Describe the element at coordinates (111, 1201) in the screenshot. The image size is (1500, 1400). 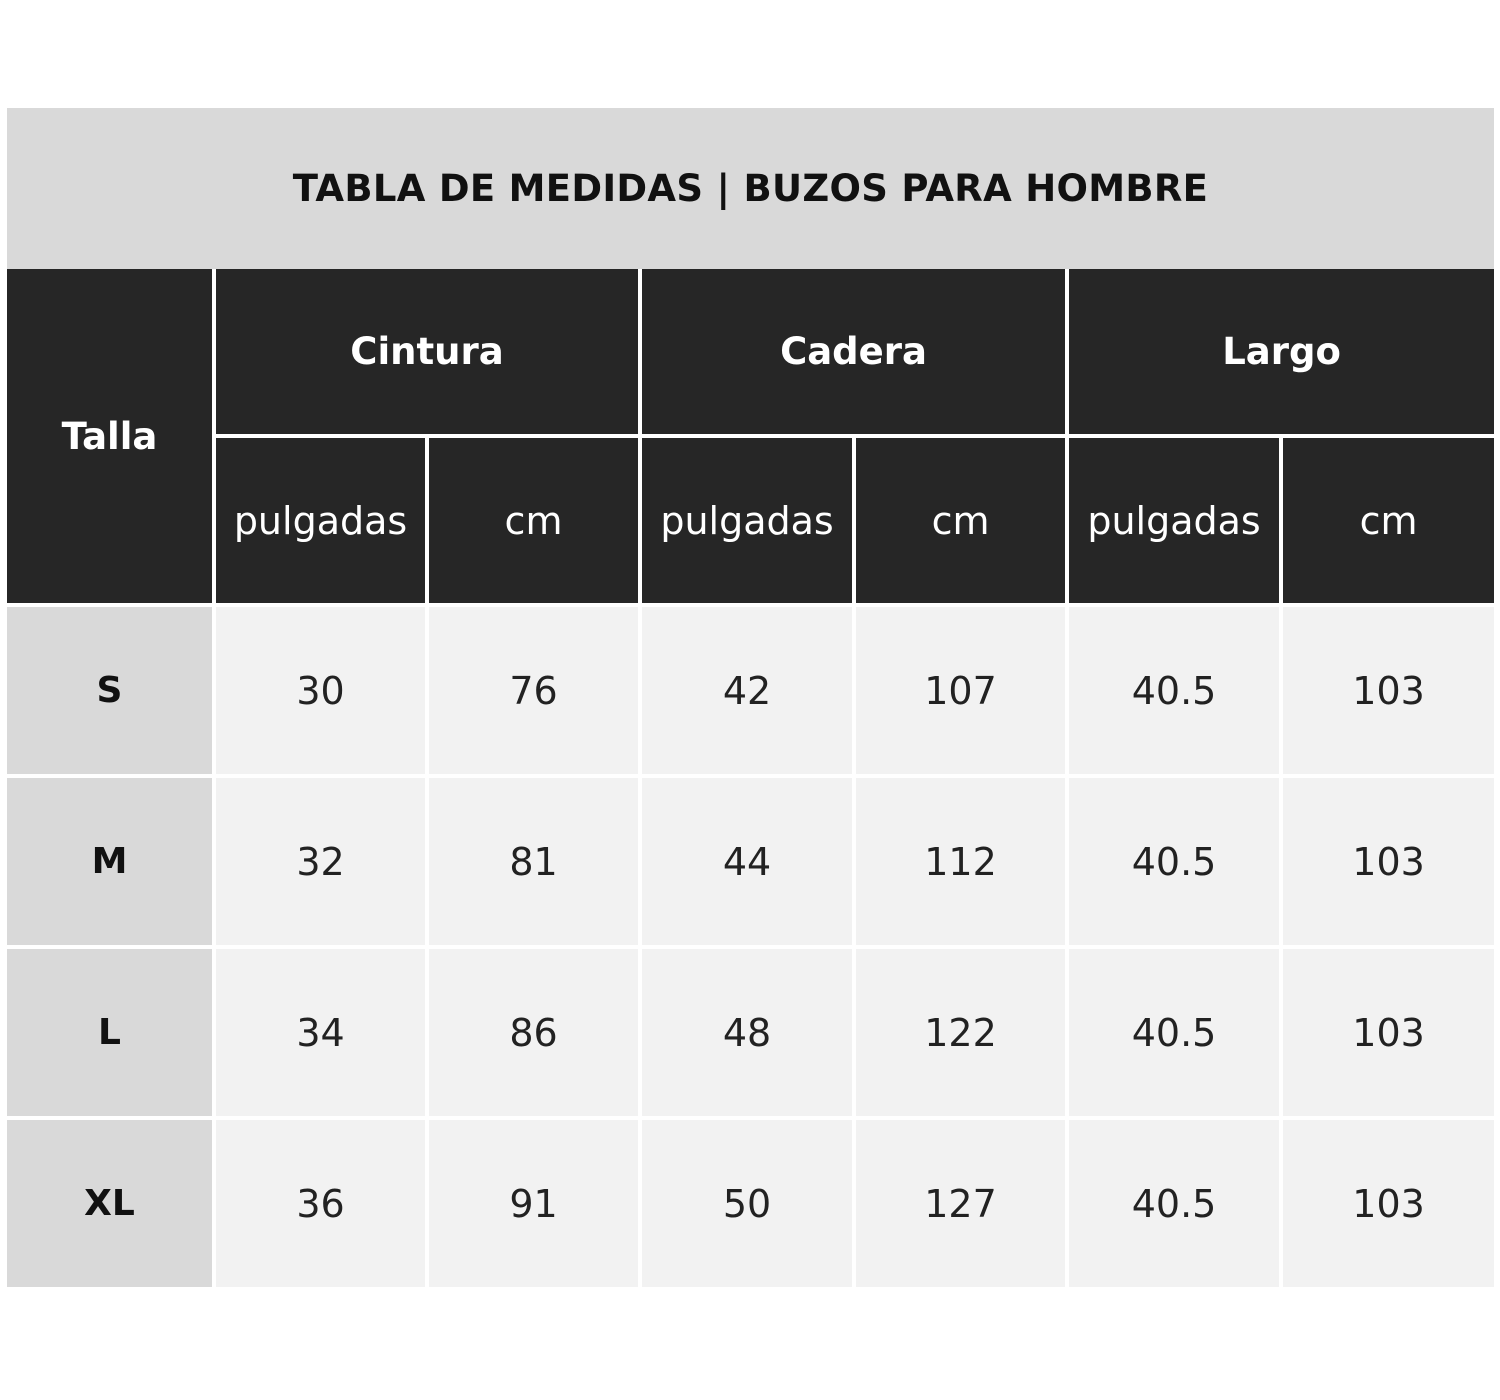
I see `size-label: XL` at that location.